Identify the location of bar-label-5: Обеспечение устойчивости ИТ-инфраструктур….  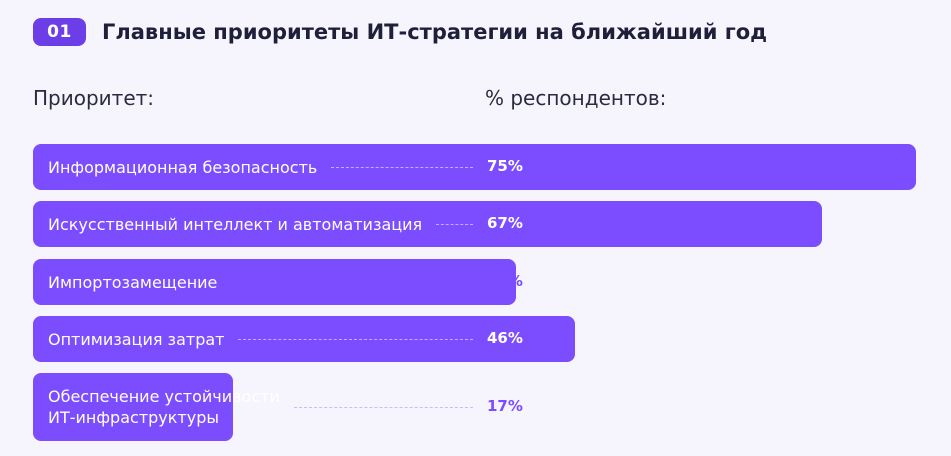
(164, 407).